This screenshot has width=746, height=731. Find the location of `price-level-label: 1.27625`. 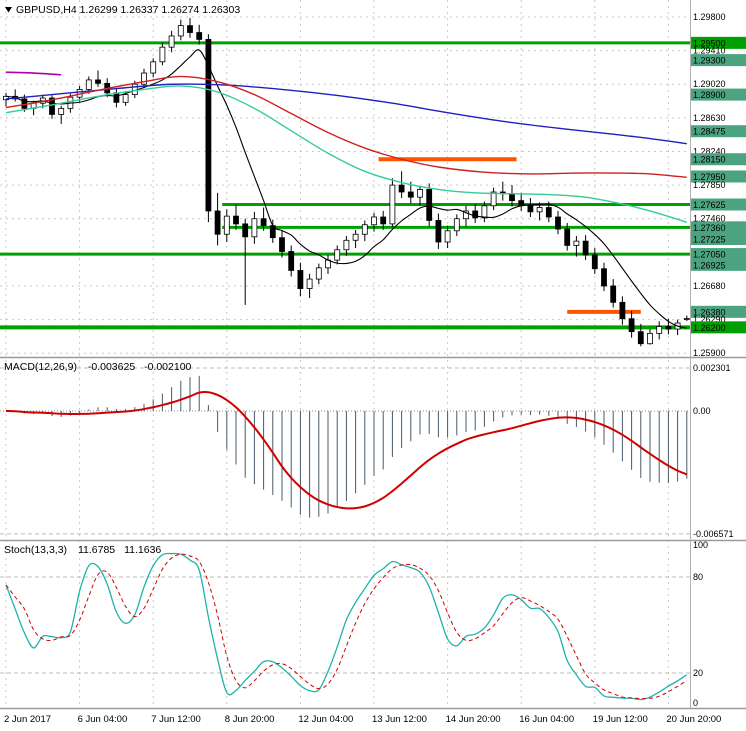

price-level-label: 1.27625 is located at coordinates (709, 205).